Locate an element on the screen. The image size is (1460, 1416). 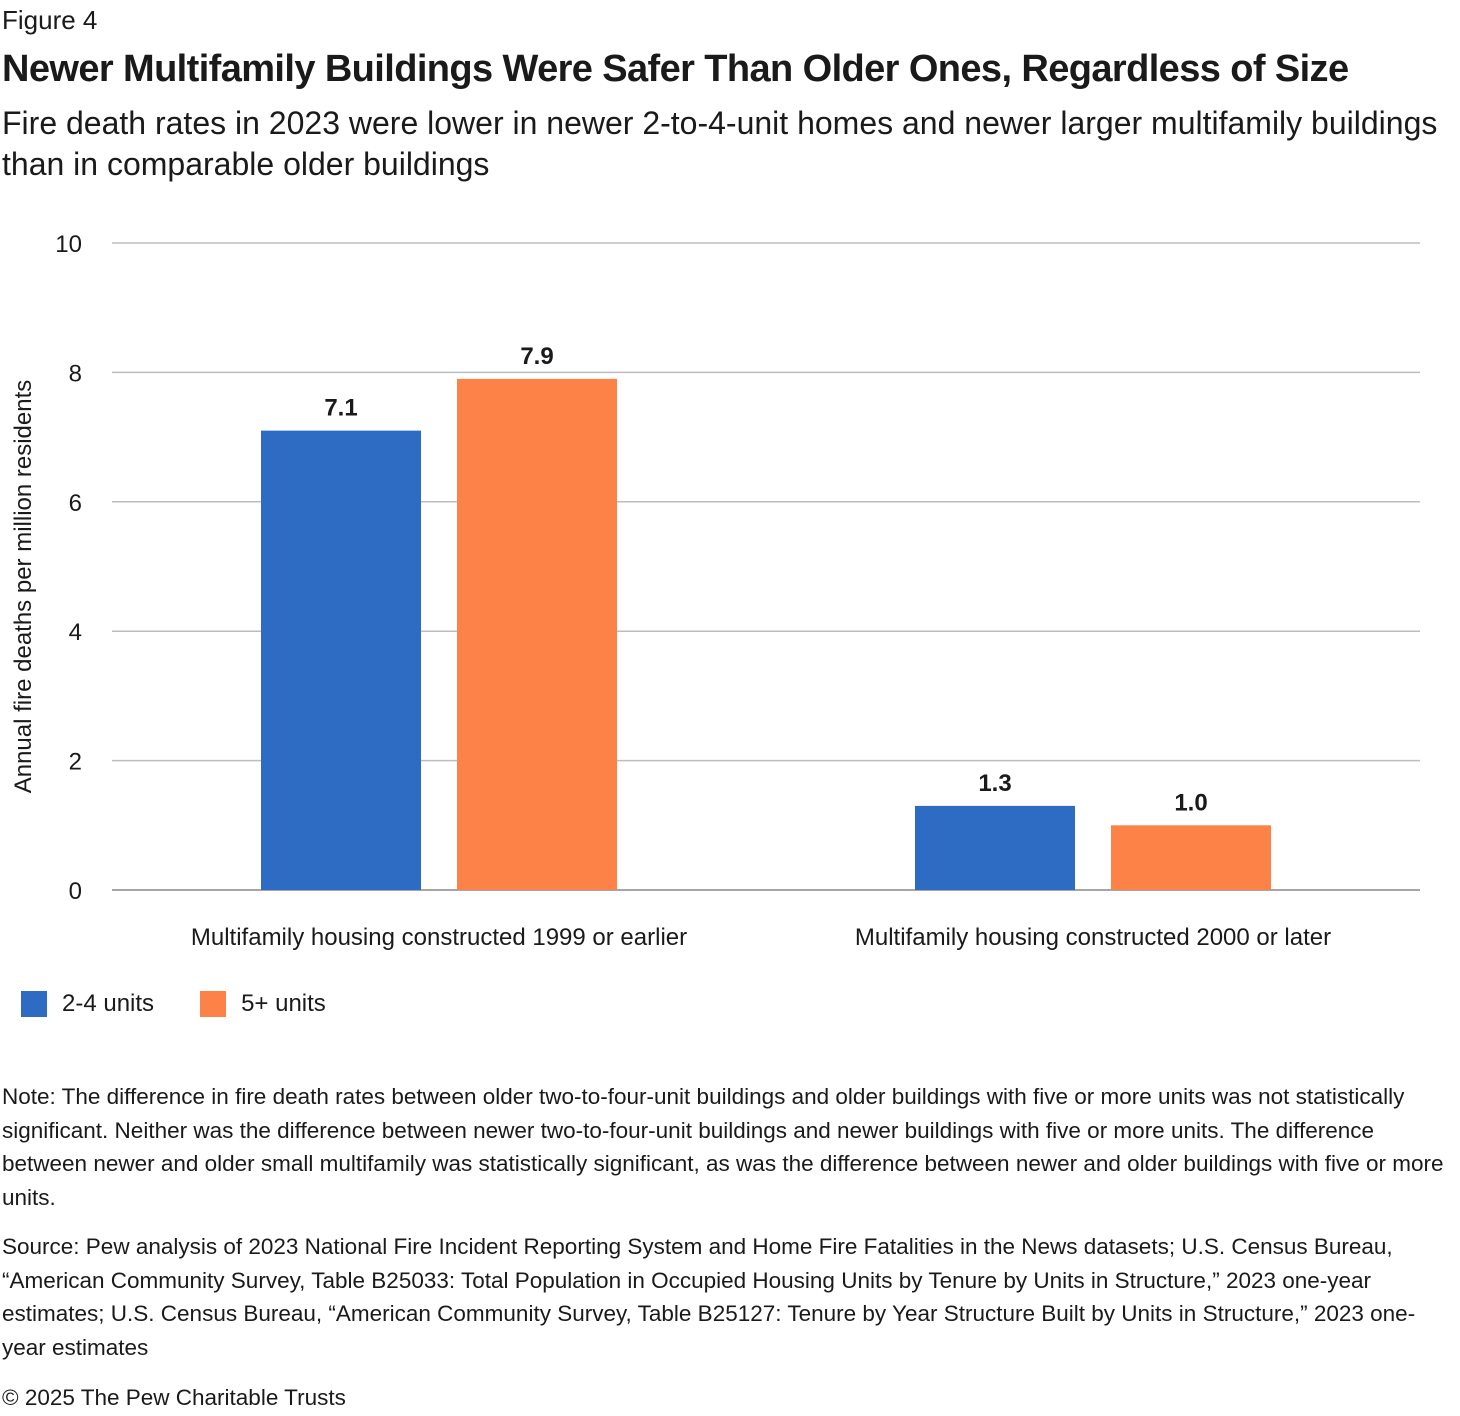
legend-item-5-plus-units: 5+ units is located at coordinates (263, 1004).